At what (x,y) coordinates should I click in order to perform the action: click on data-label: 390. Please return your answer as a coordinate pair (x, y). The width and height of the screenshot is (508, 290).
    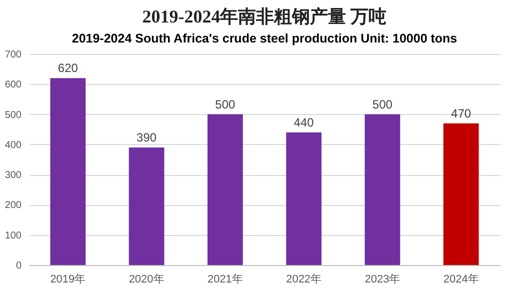
    Looking at the image, I should click on (146, 137).